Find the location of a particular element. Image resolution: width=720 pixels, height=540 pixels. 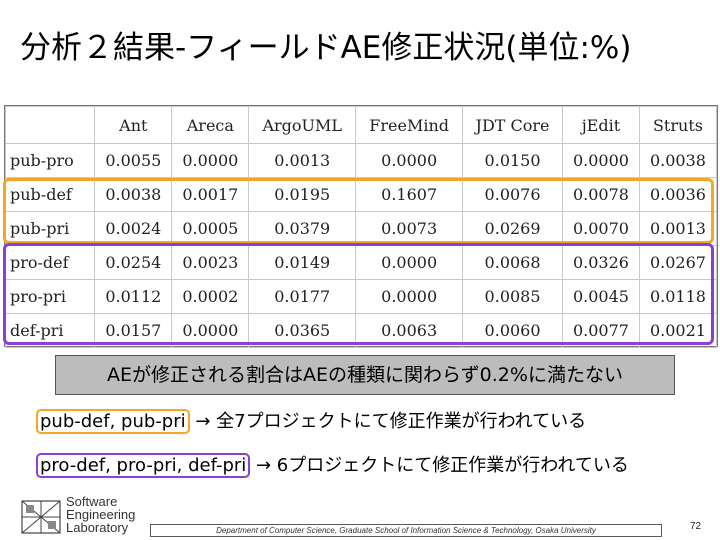

note-nonpublic-text: → 6プロジェクトにて修正作業が行われている is located at coordinates (439, 465).